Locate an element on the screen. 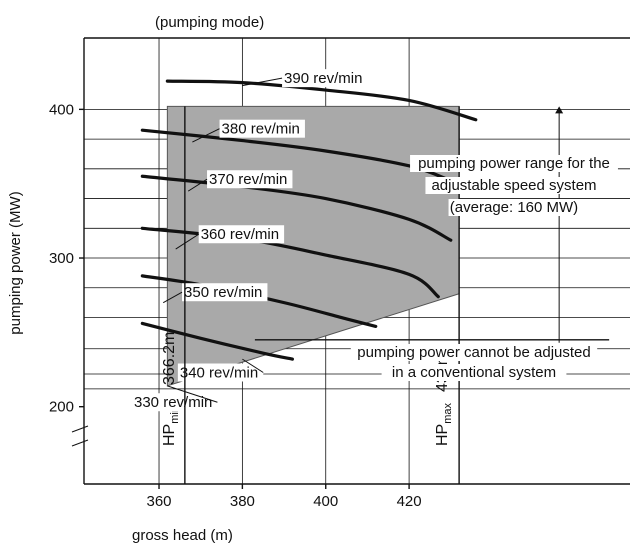 This screenshot has width=630, height=544. x-tick-label: 400 is located at coordinates (325, 501).